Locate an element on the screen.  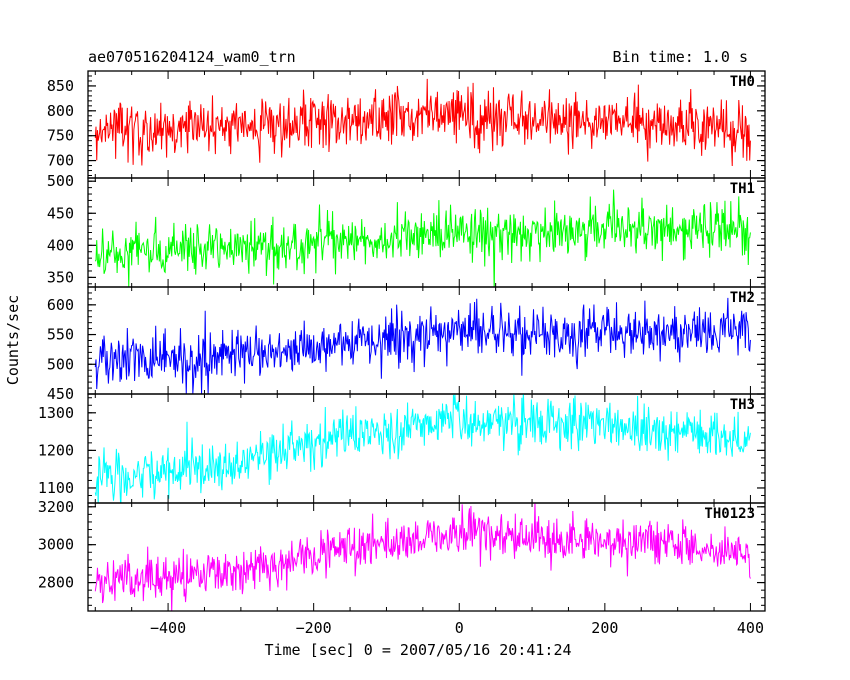
y-tick-label: 400 is located at coordinates (60, 245).